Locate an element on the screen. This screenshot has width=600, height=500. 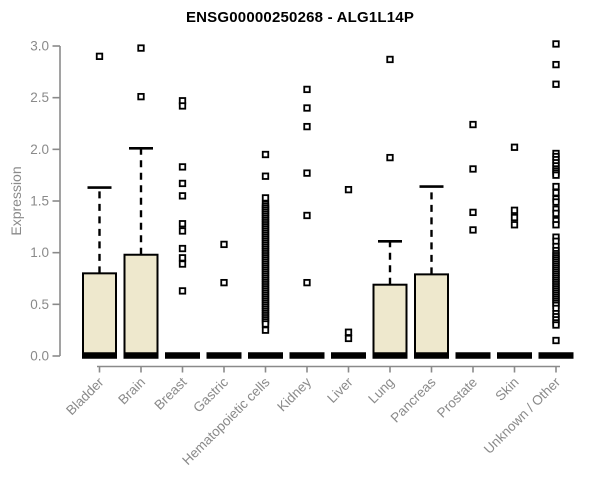
x-tick-label-unknown-other: Unknown / Other is located at coordinates (522, 415).